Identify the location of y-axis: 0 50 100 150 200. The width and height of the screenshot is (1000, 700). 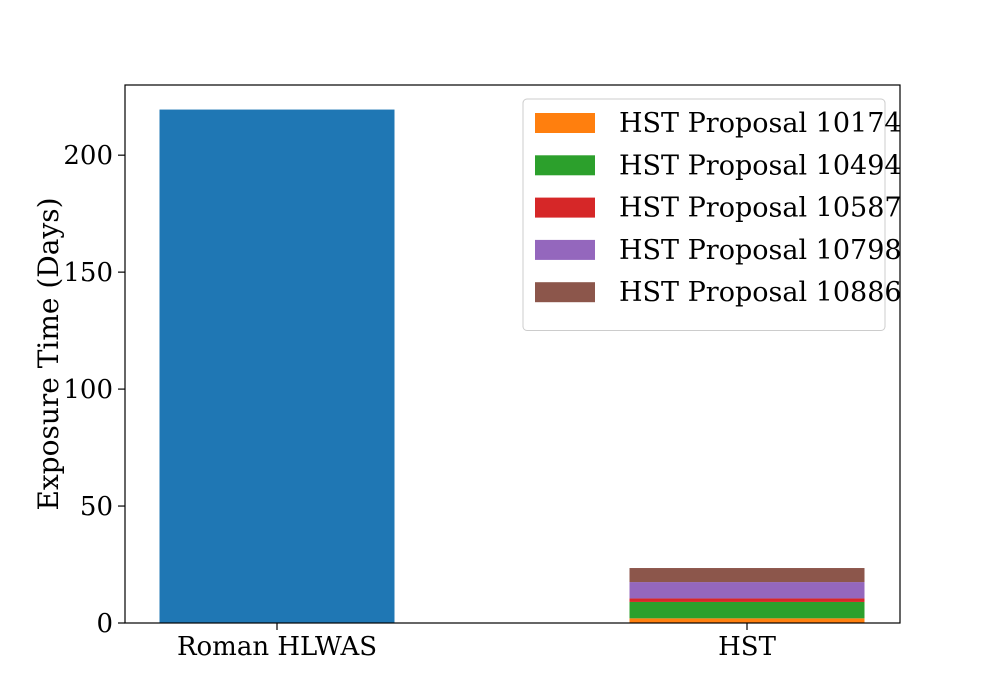
(94, 390).